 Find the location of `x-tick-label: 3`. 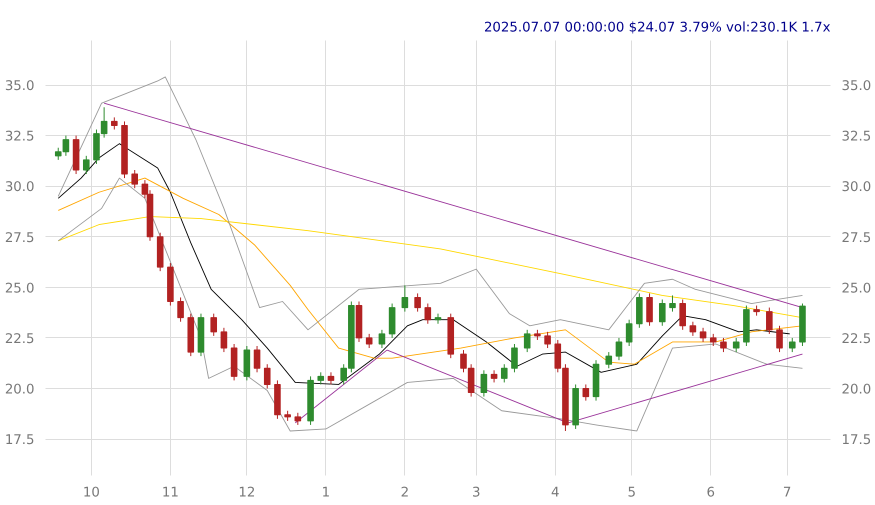

x-tick-label: 3 is located at coordinates (476, 493).